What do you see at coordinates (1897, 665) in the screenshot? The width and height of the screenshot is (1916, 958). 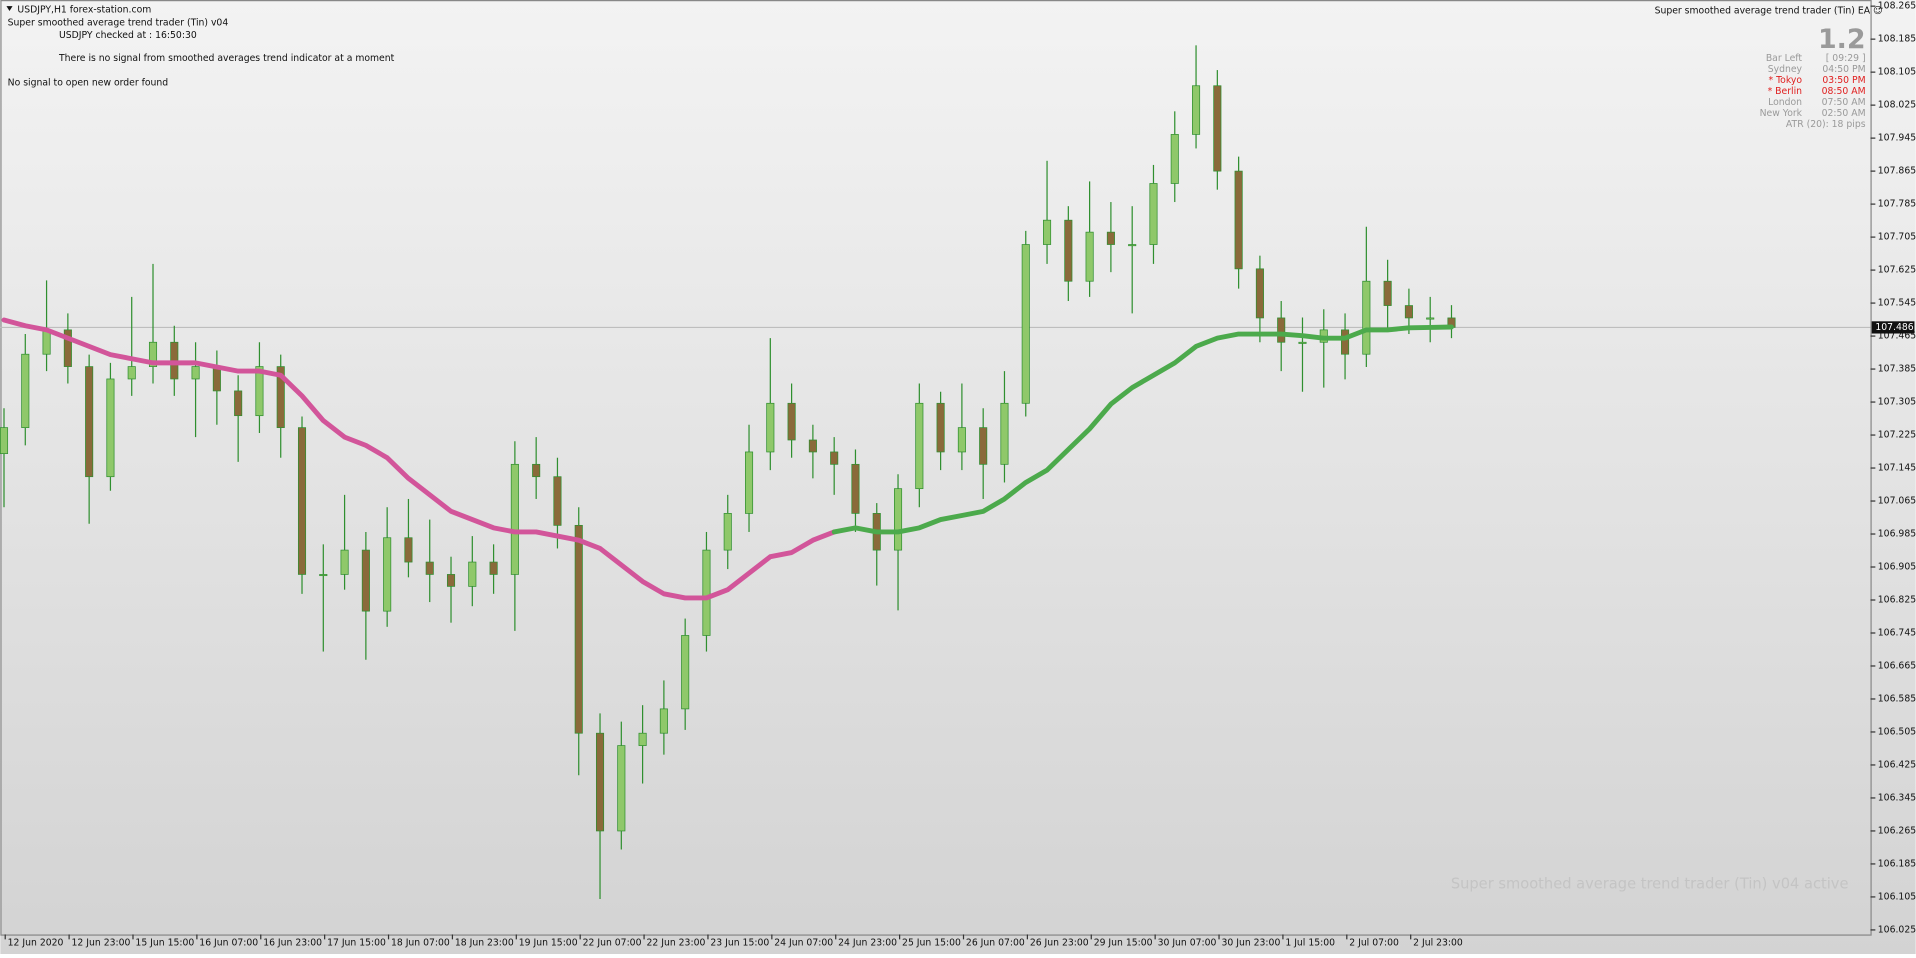 I see `y-tick-label: 106.665` at bounding box center [1897, 665].